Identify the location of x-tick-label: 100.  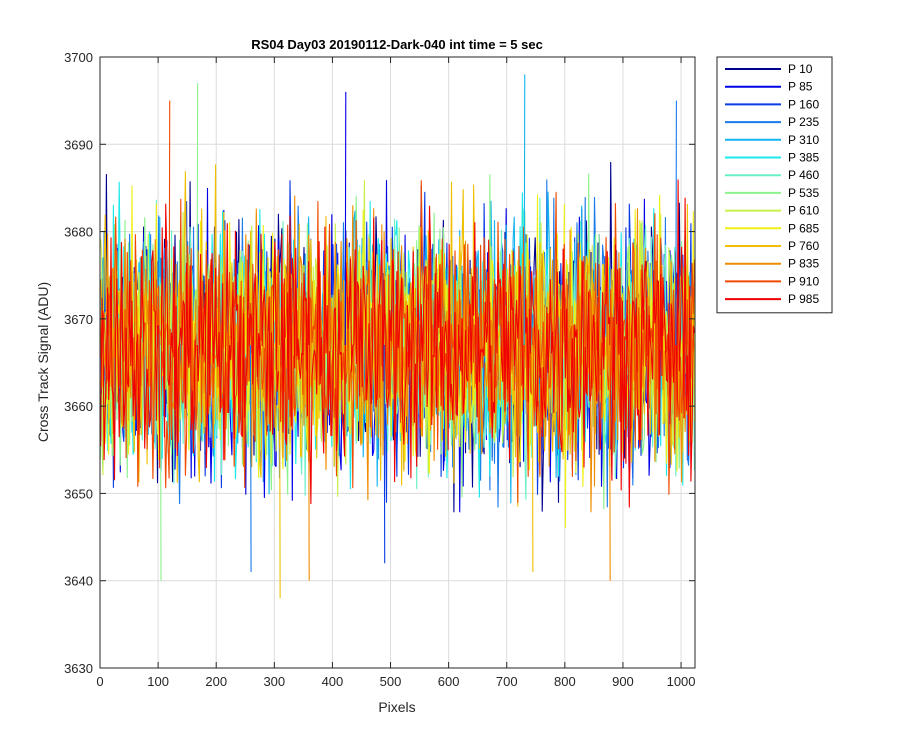
(158, 681).